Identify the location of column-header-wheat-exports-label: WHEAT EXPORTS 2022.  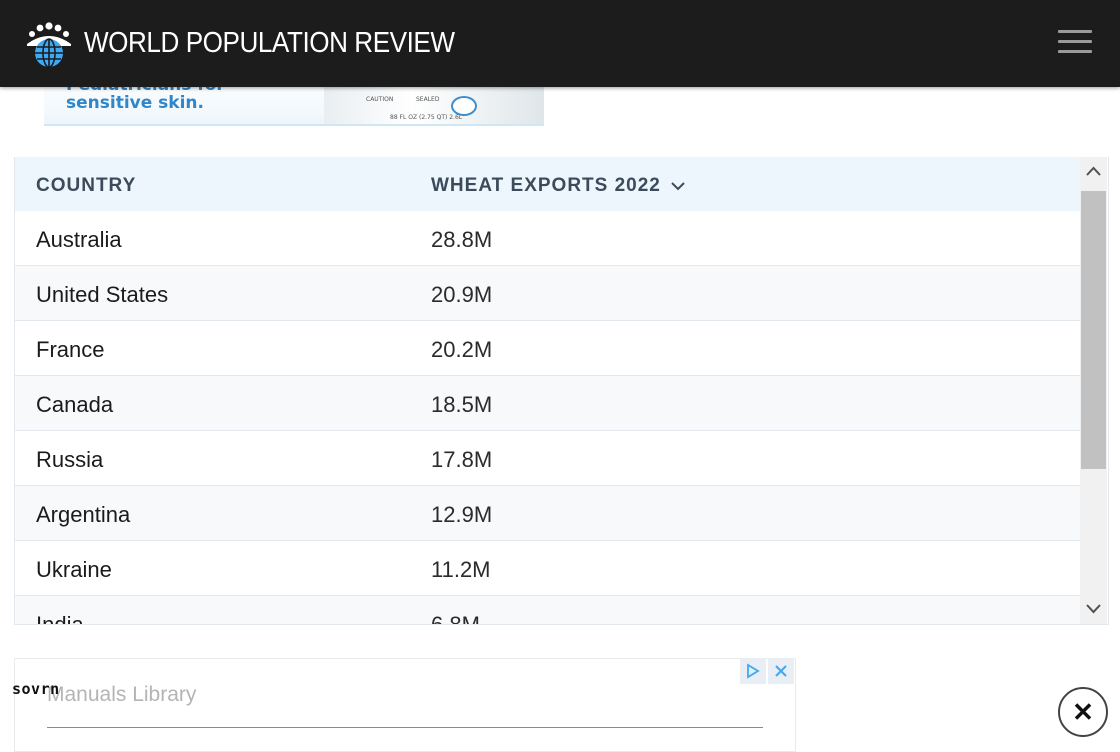
(546, 185).